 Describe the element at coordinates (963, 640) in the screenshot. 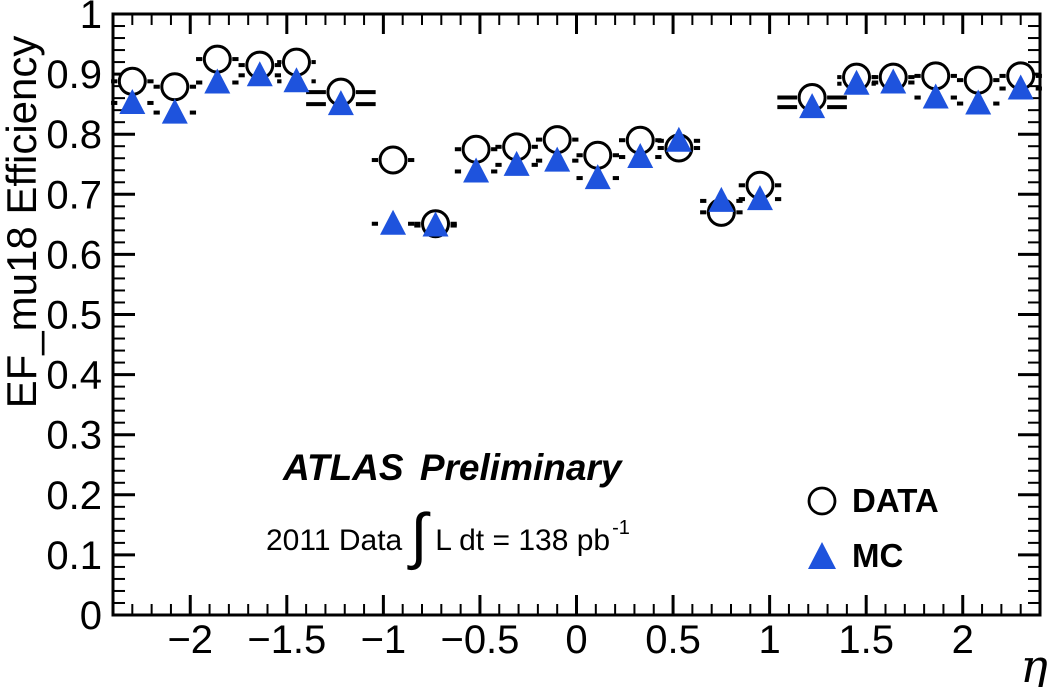

I see `x-tick-label: 2` at that location.